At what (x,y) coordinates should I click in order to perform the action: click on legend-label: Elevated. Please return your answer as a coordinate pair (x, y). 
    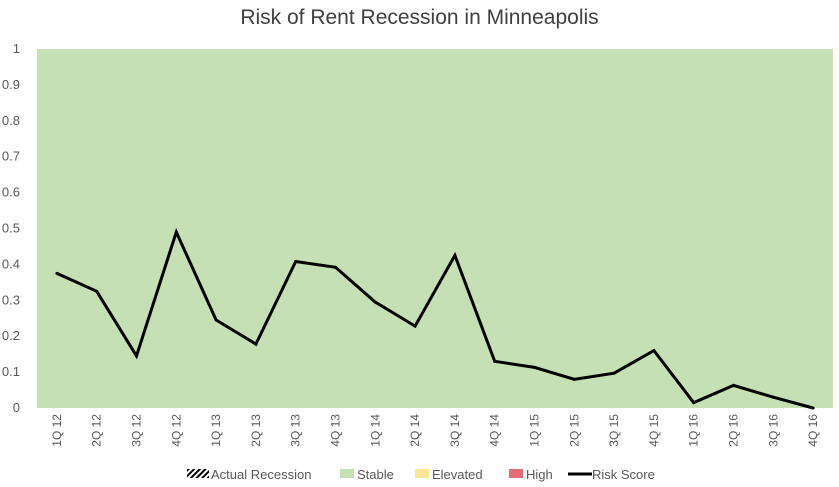
    Looking at the image, I should click on (457, 474).